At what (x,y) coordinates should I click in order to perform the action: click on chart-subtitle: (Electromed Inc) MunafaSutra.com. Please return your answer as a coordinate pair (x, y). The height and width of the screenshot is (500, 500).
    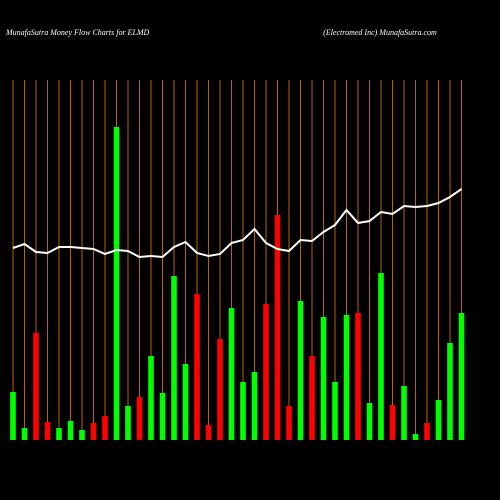
    Looking at the image, I should click on (380, 32).